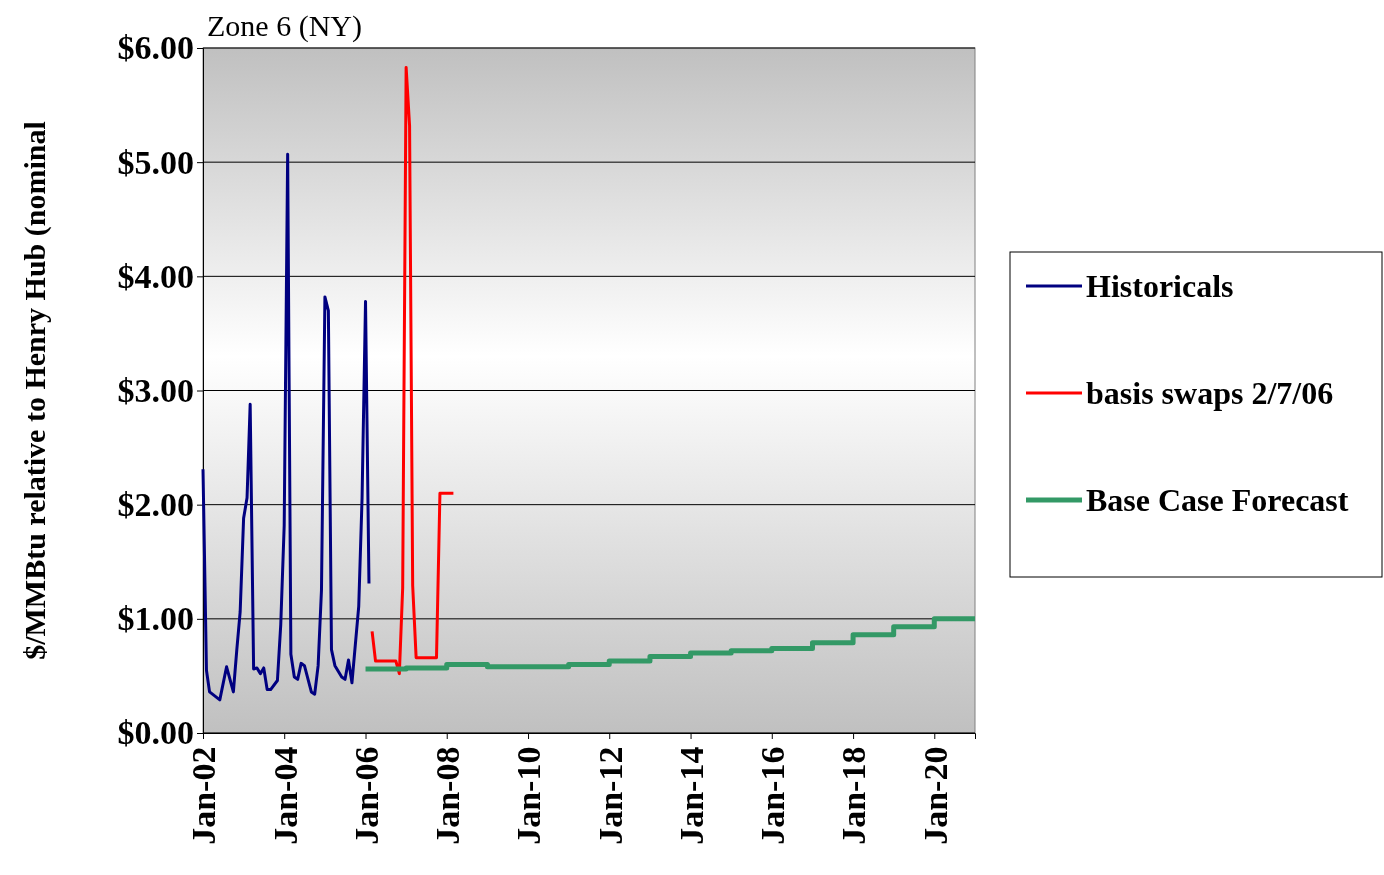  I want to click on y-tick-label: $1.00, so click(155, 619).